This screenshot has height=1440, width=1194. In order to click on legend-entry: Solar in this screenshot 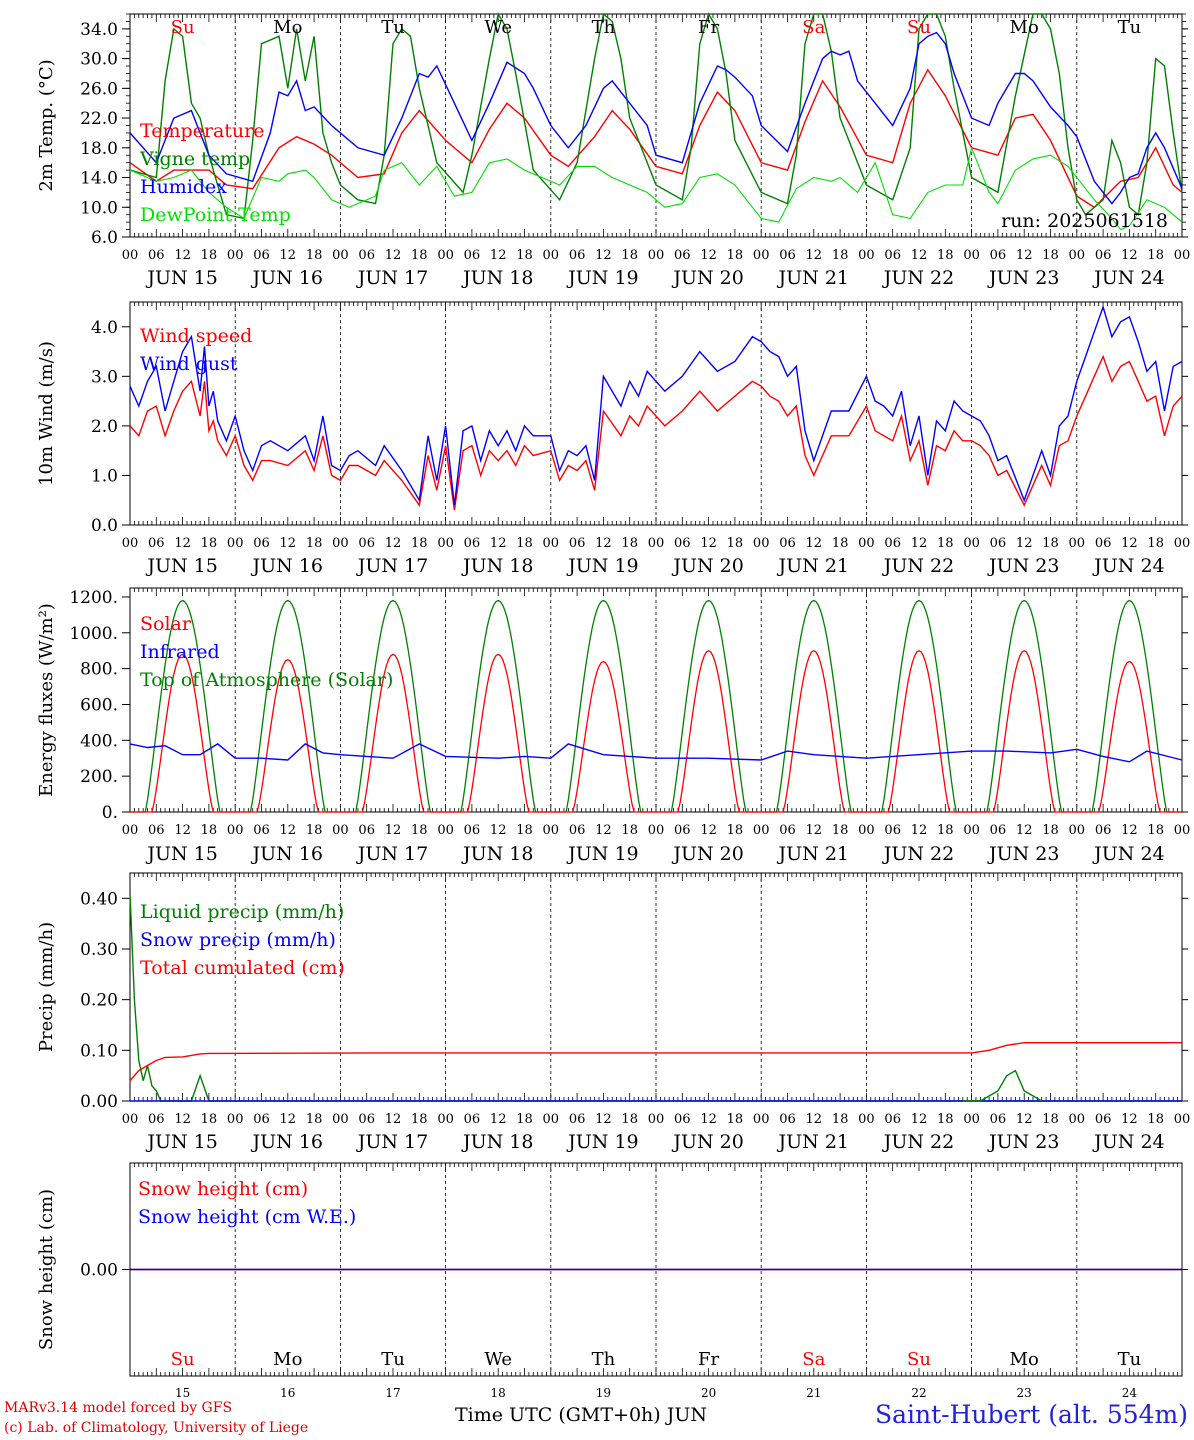, I will do `click(166, 624)`.